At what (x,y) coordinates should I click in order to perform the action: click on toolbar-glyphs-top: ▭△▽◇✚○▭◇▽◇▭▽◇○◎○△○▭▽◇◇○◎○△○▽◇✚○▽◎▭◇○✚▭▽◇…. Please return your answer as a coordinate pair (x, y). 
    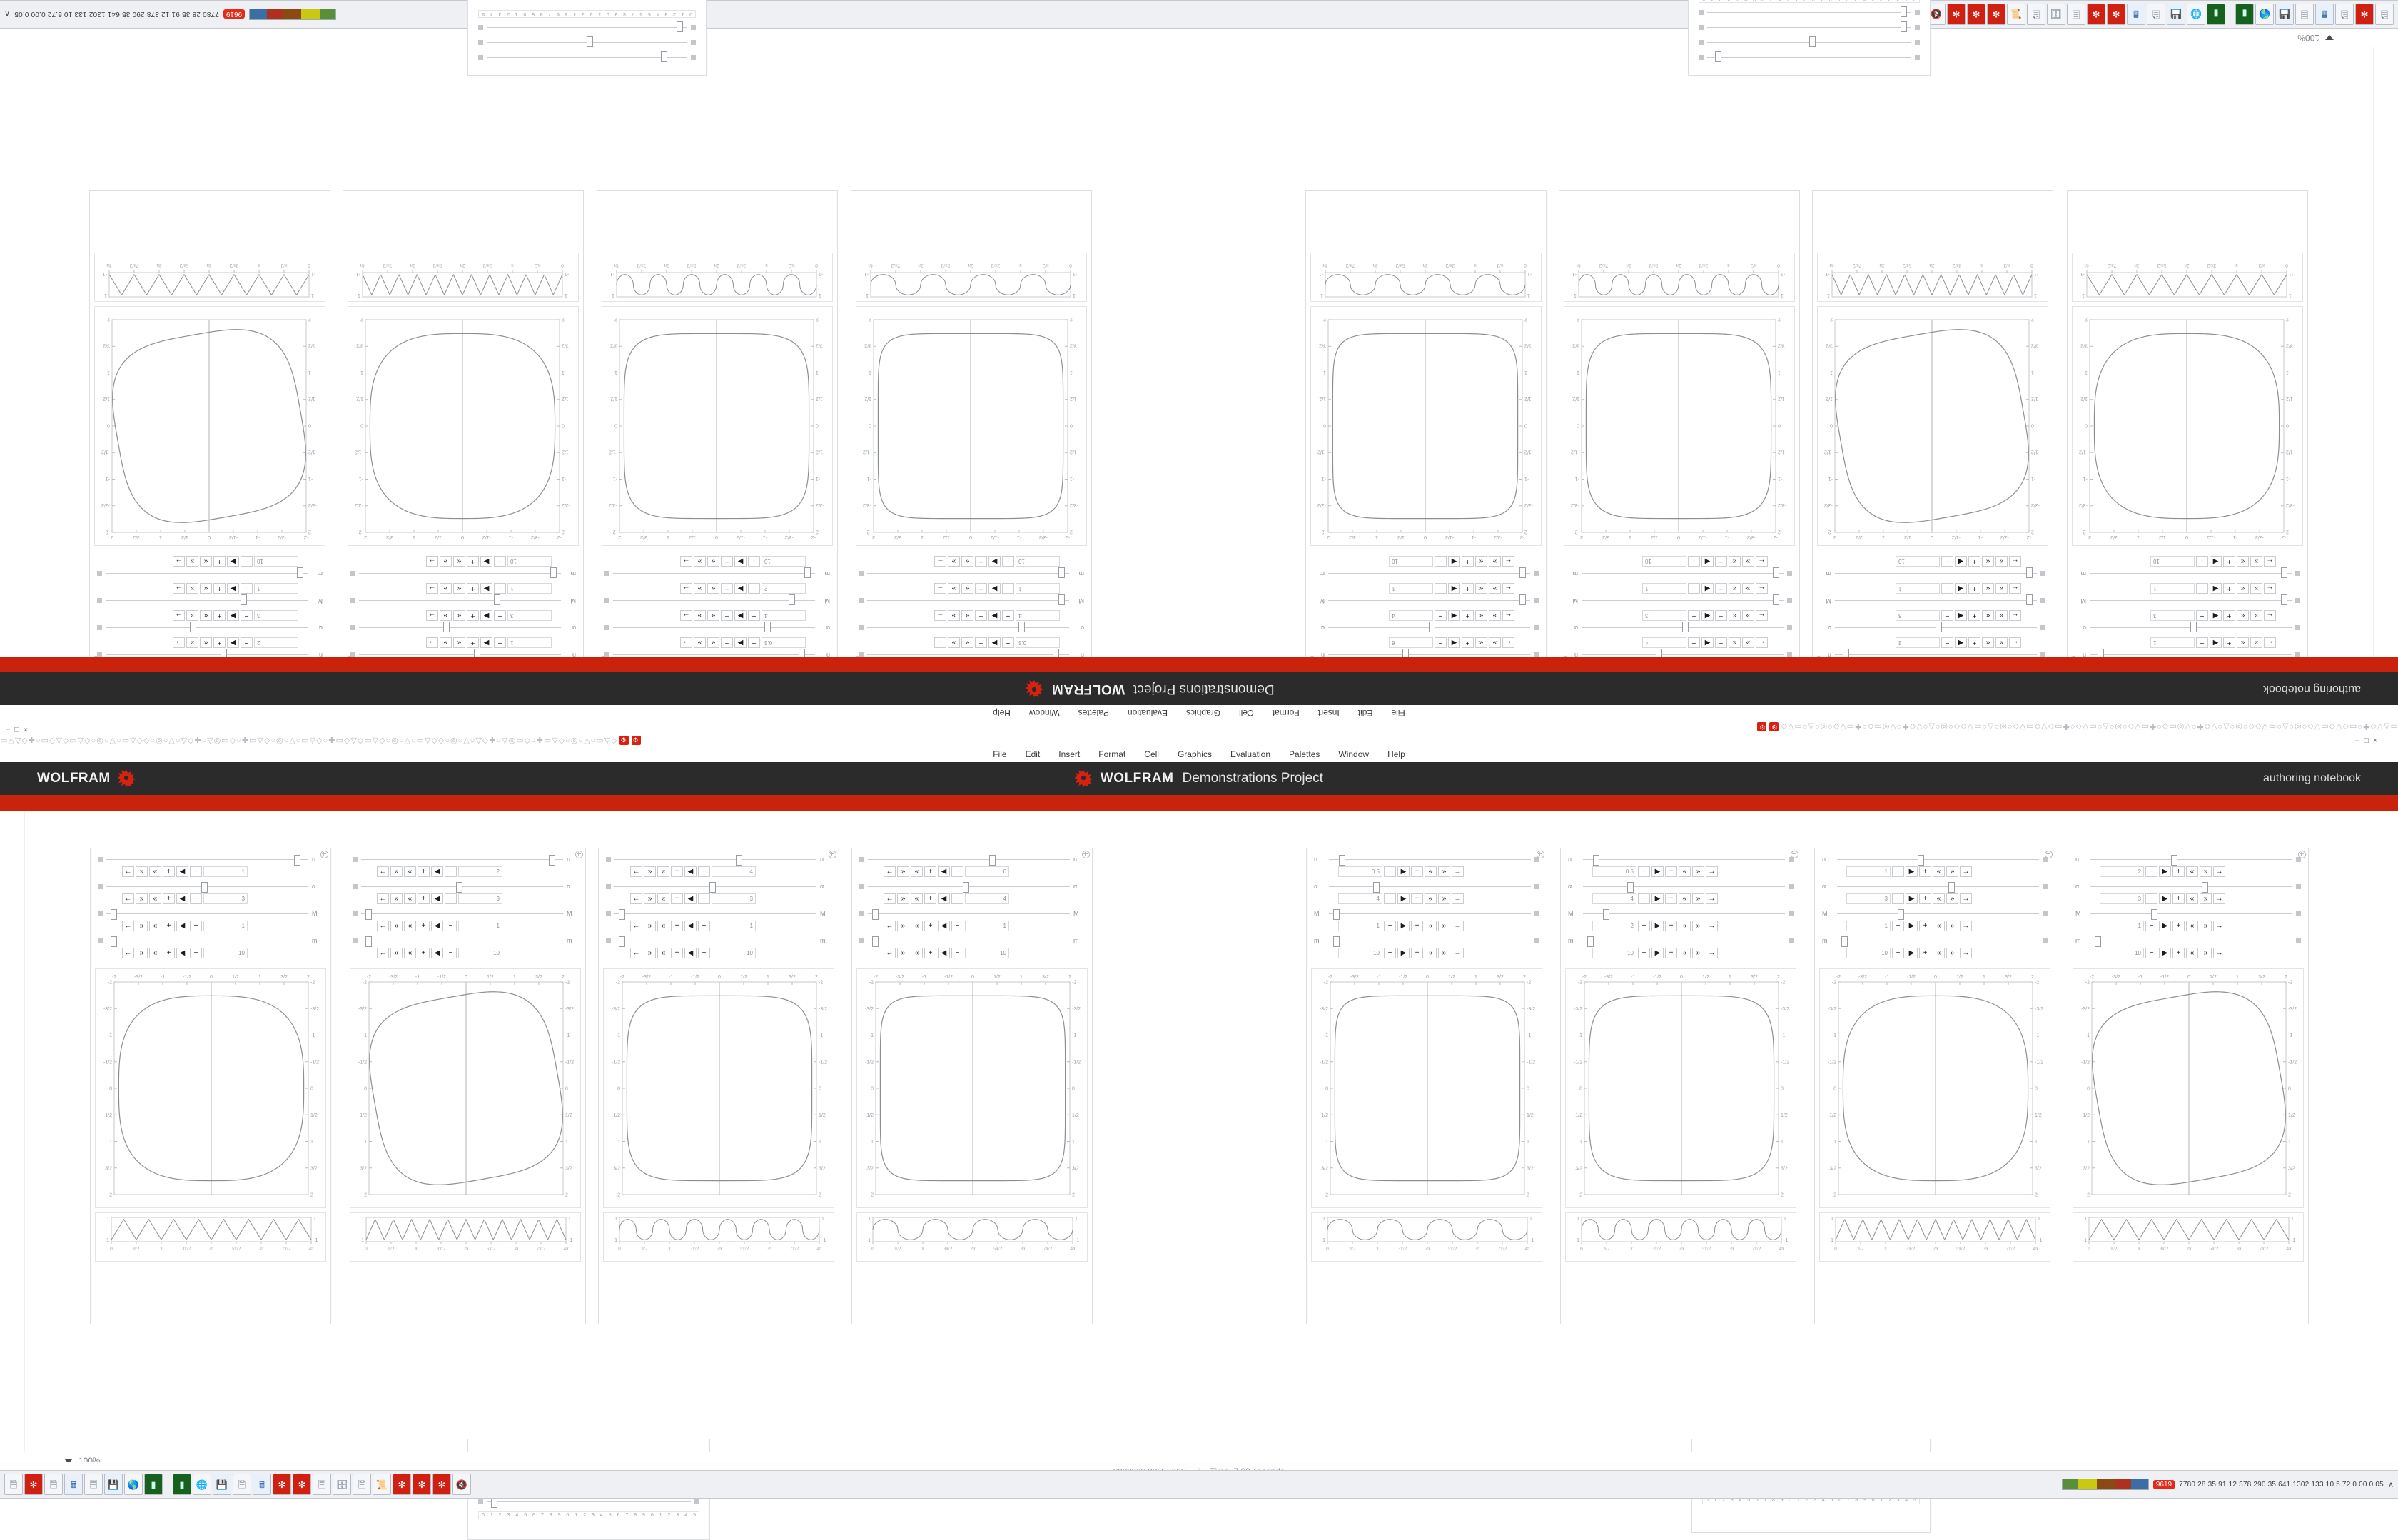
    Looking at the image, I should click on (1199, 727).